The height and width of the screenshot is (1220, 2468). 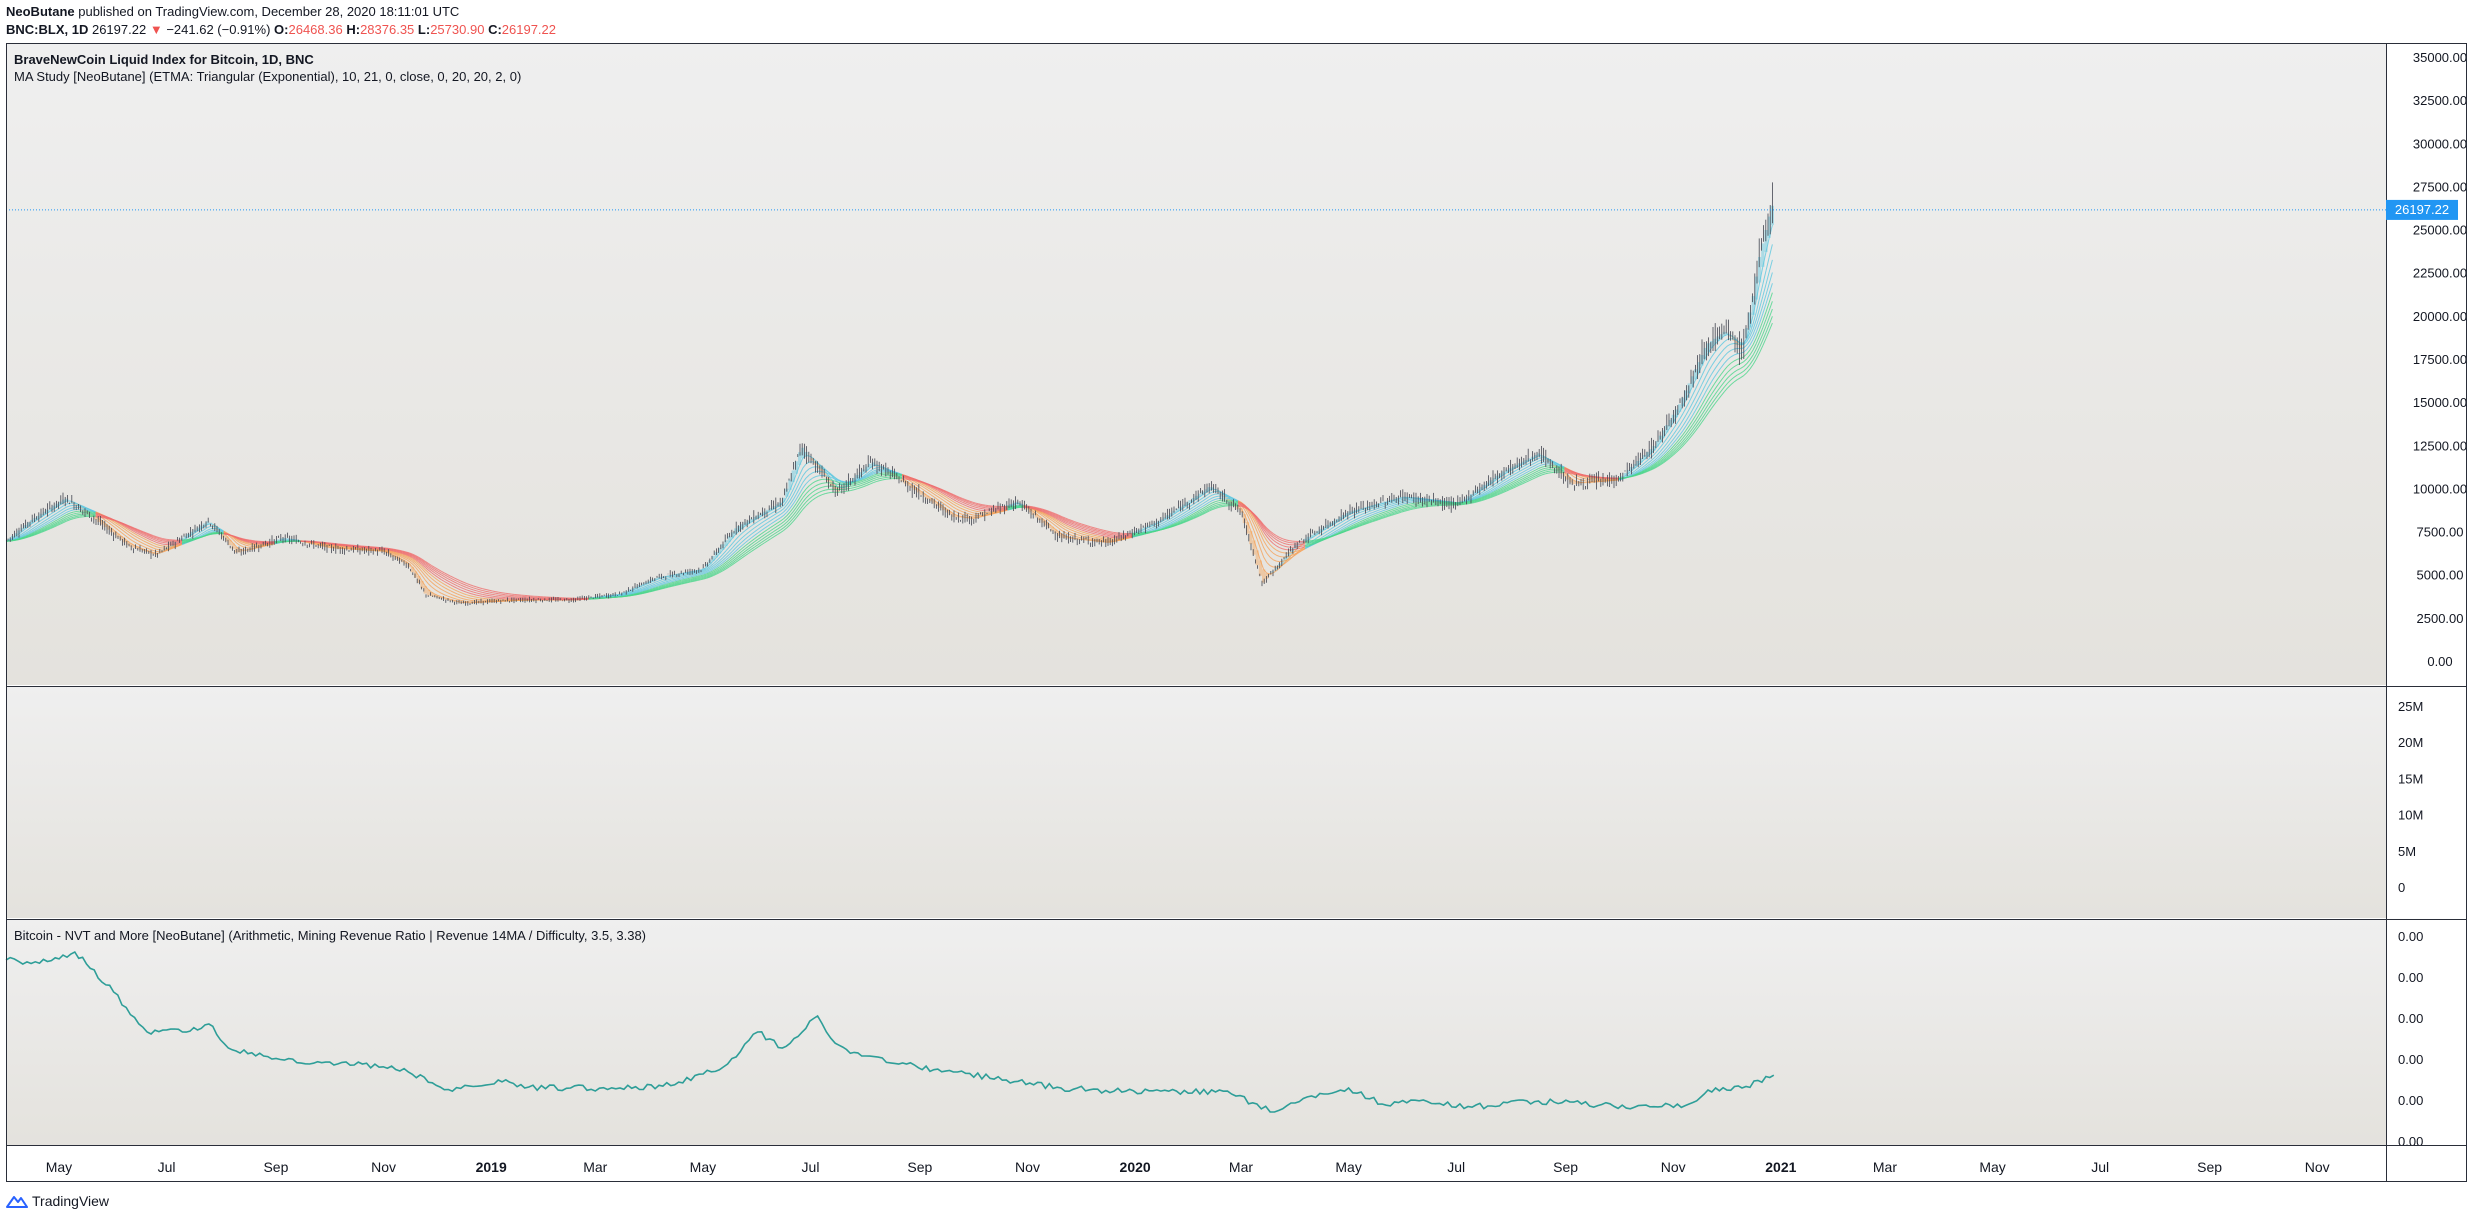 I want to click on price-axis-tick: 0.00, so click(x=2439, y=661).